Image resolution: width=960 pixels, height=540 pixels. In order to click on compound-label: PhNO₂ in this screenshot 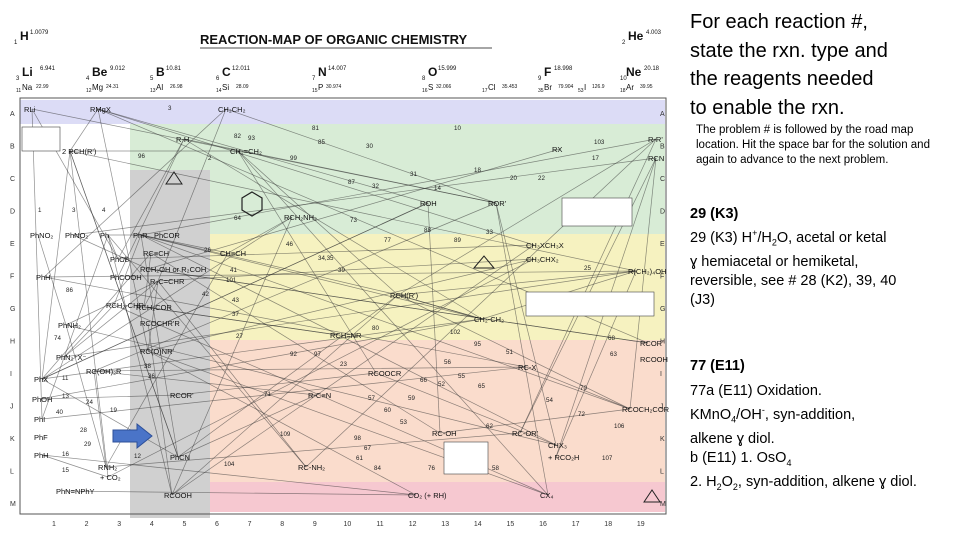, I will do `click(41, 235)`.